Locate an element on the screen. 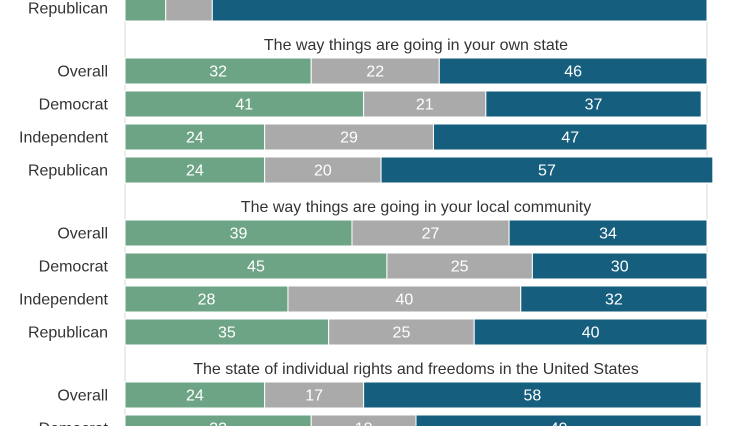  data-label: 21 is located at coordinates (425, 105).